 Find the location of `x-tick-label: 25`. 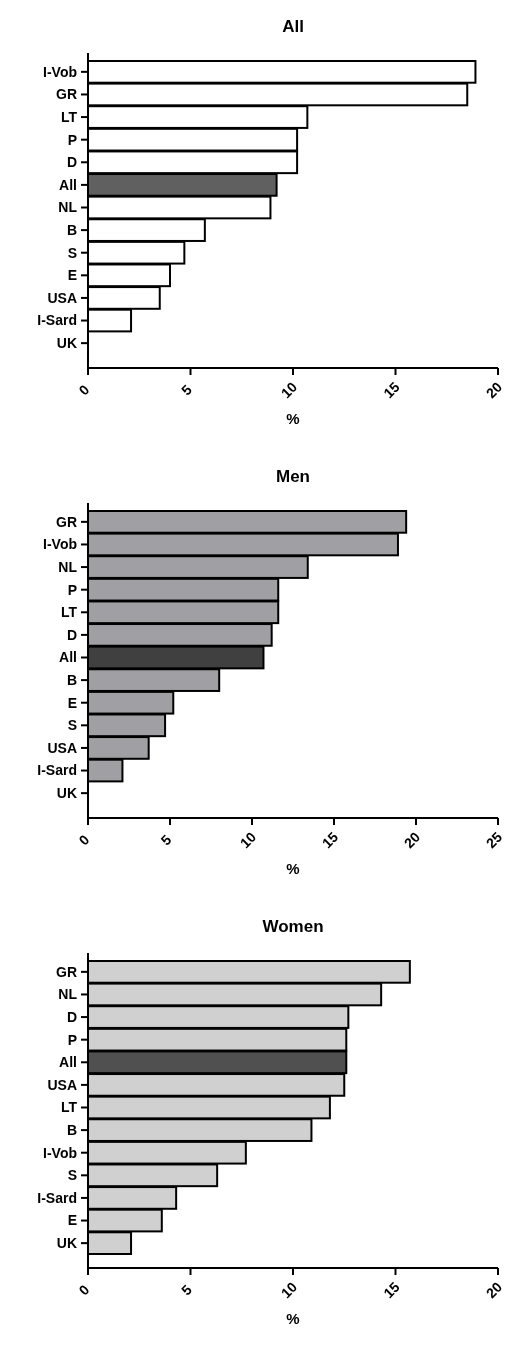

x-tick-label: 25 is located at coordinates (494, 840).